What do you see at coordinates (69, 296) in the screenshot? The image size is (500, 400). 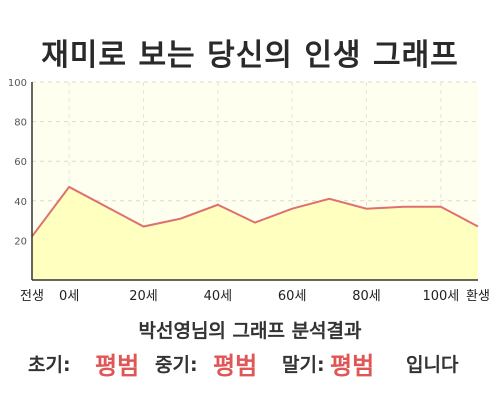 I see `x-tick-label: 0세` at bounding box center [69, 296].